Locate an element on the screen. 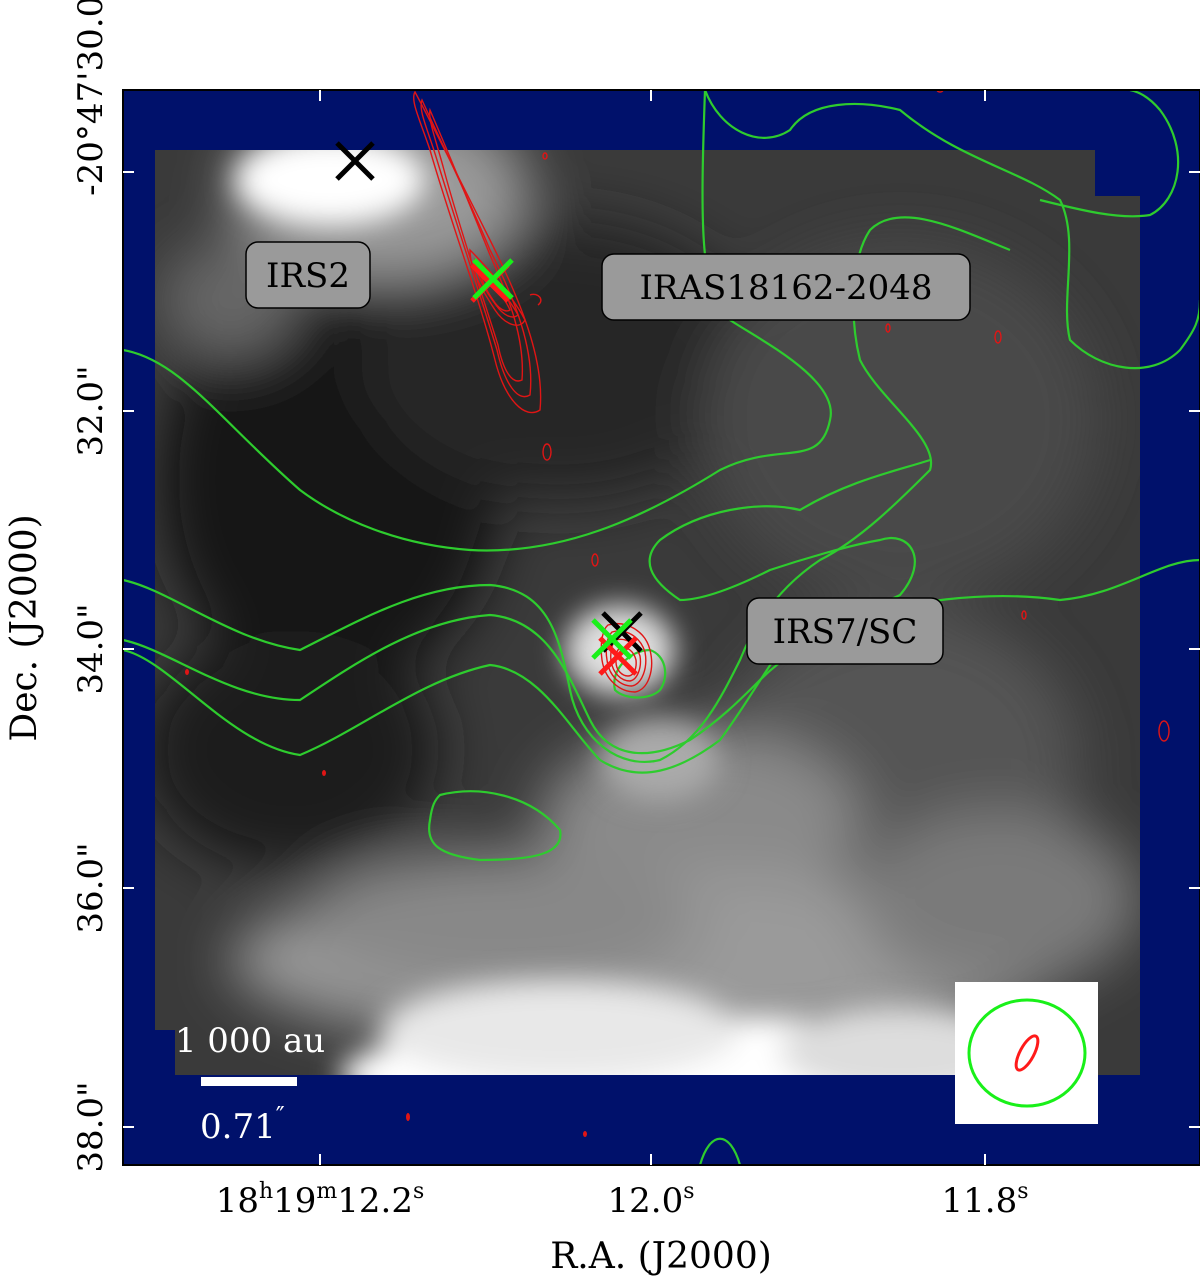 The height and width of the screenshot is (1280, 1200). y-tick-label-36.0: 36.0" is located at coordinates (91, 887).